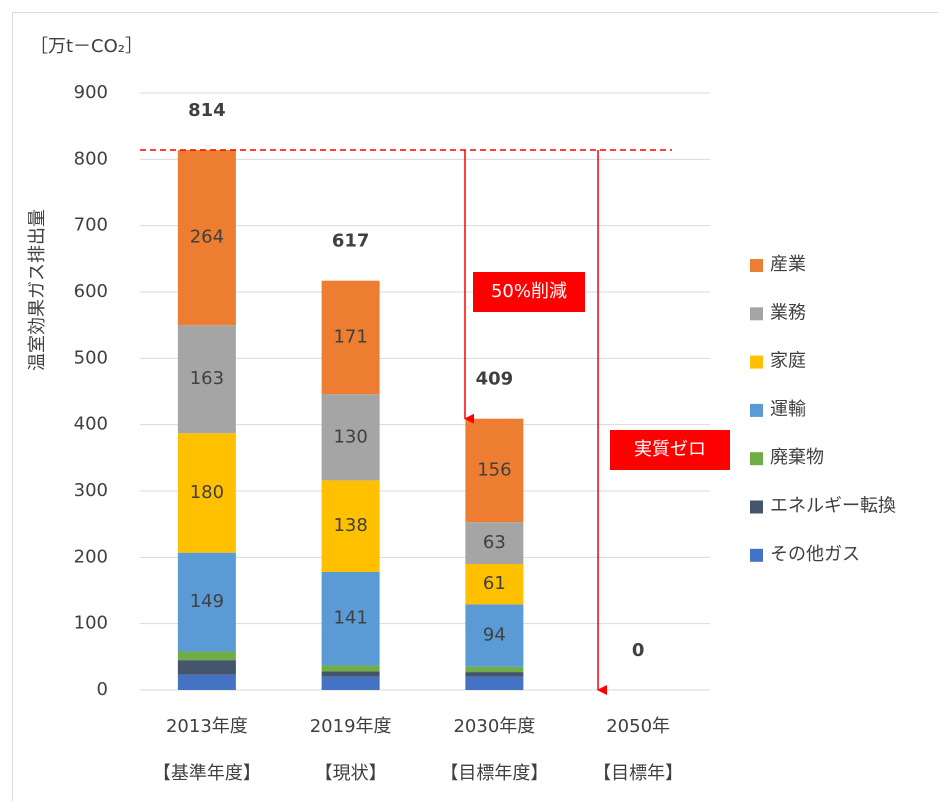 The width and height of the screenshot is (938, 801). What do you see at coordinates (797, 457) in the screenshot?
I see `legend-label: 廃棄物` at bounding box center [797, 457].